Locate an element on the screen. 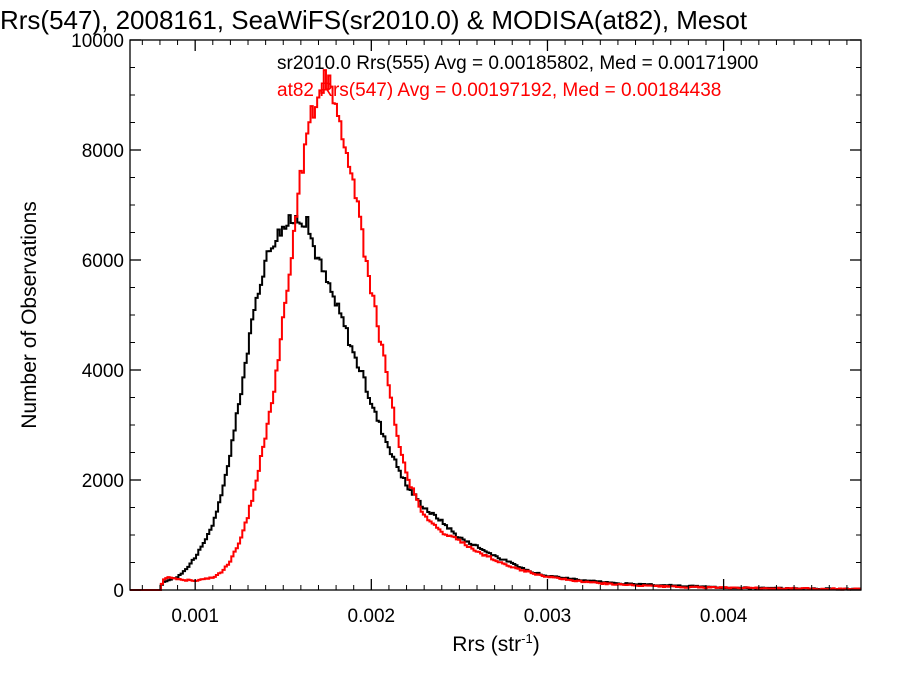 This screenshot has width=900, height=675. x-axis-title-end: ) is located at coordinates (536, 644).